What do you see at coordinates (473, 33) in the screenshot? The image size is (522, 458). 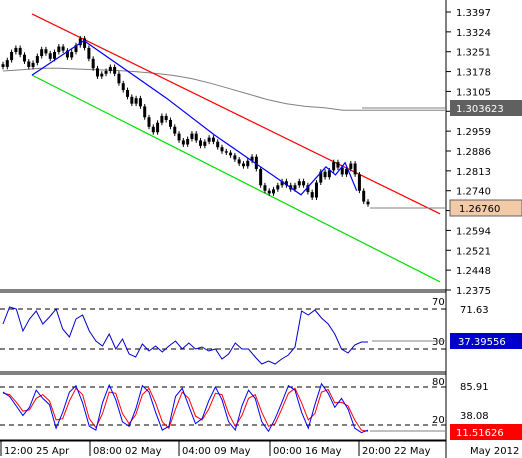 I see `price-tick-label: 1.3324` at bounding box center [473, 33].